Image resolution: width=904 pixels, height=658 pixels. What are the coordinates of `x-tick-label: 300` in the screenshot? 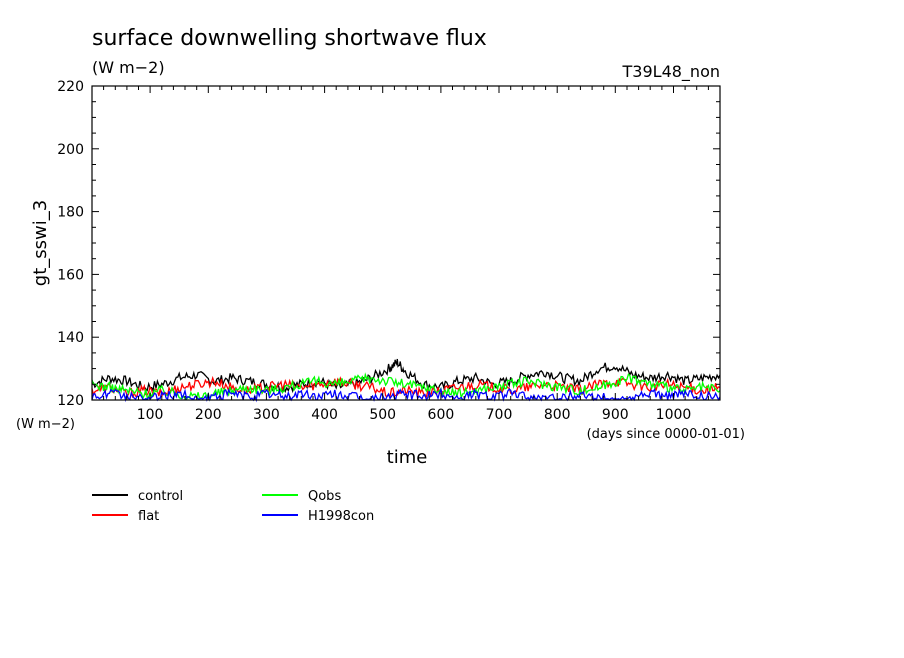 It's located at (266, 415).